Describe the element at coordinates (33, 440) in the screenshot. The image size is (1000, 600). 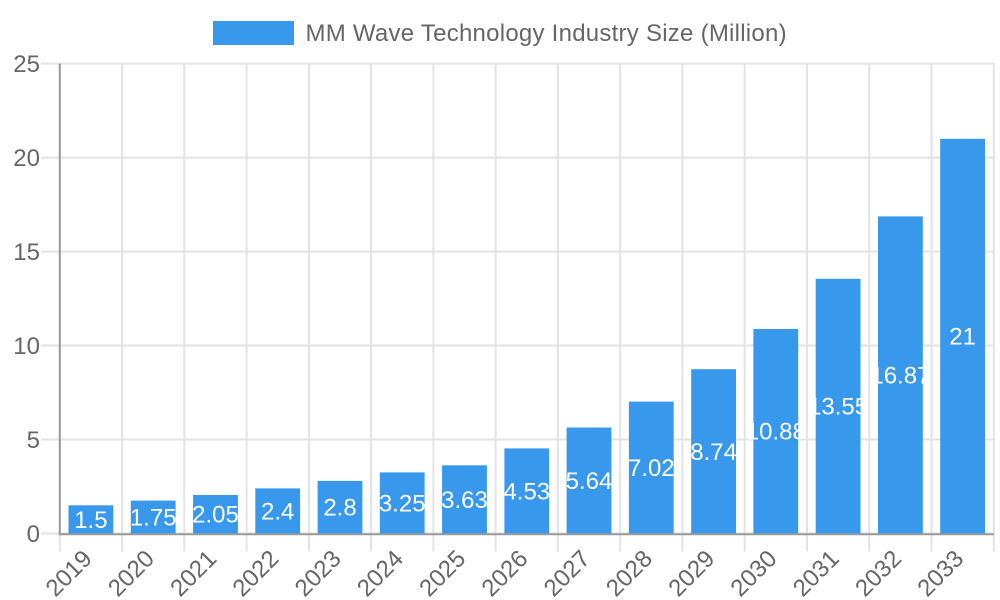
I see `svg-text: 5` at that location.